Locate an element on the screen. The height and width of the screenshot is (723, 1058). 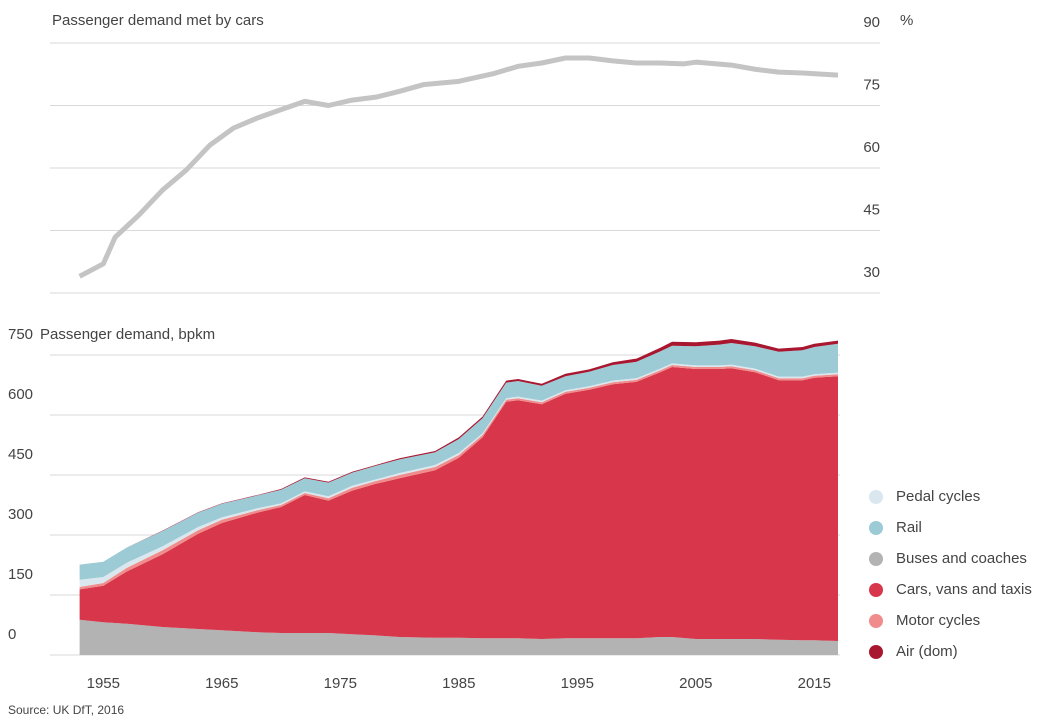
y-tick-label: 60 is located at coordinates (871, 147).